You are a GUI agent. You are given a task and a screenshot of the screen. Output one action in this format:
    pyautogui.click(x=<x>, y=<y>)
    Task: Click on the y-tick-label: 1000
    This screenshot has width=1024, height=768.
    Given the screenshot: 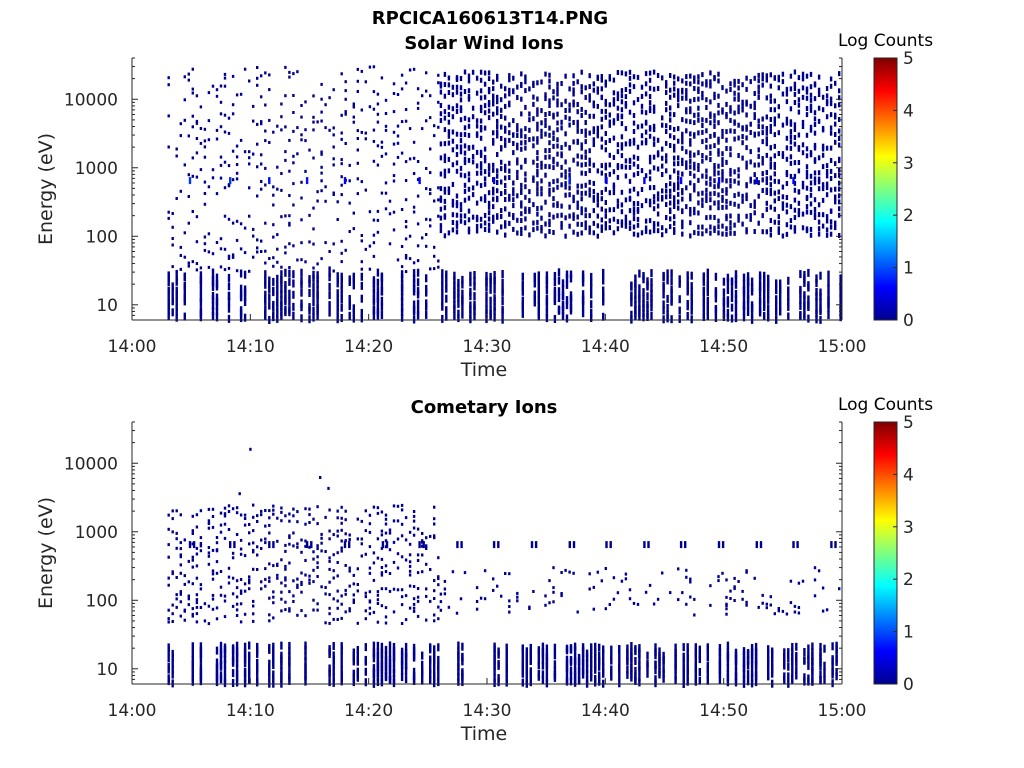 What is the action you would take?
    pyautogui.click(x=96, y=533)
    